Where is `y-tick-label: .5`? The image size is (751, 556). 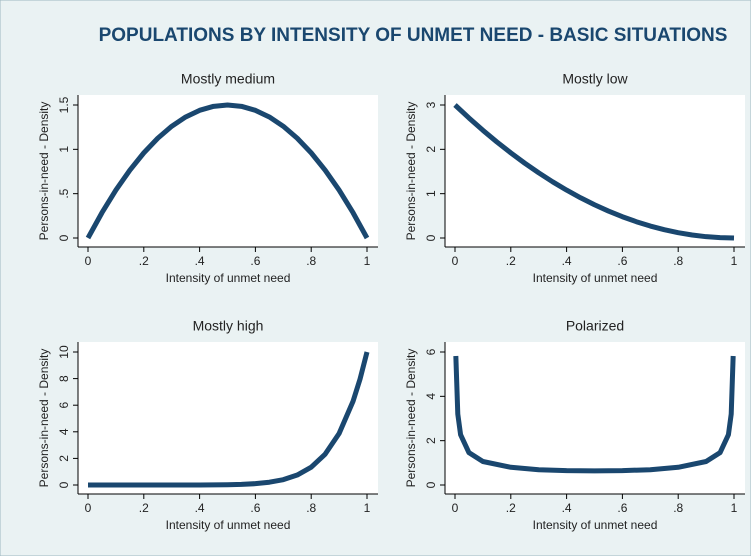
y-tick-label: .5 is located at coordinates (64, 193).